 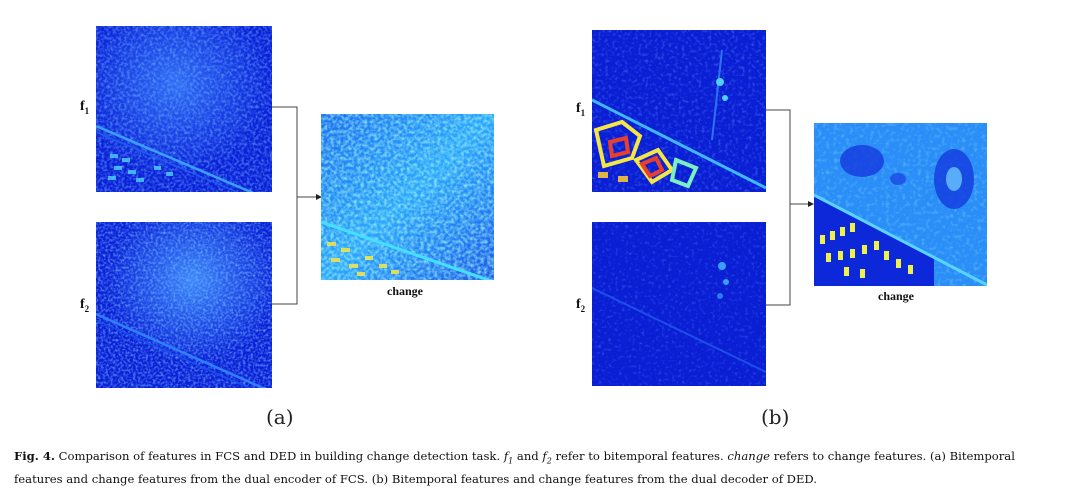 I want to click on label-a-f1: f1, so click(x=85, y=107).